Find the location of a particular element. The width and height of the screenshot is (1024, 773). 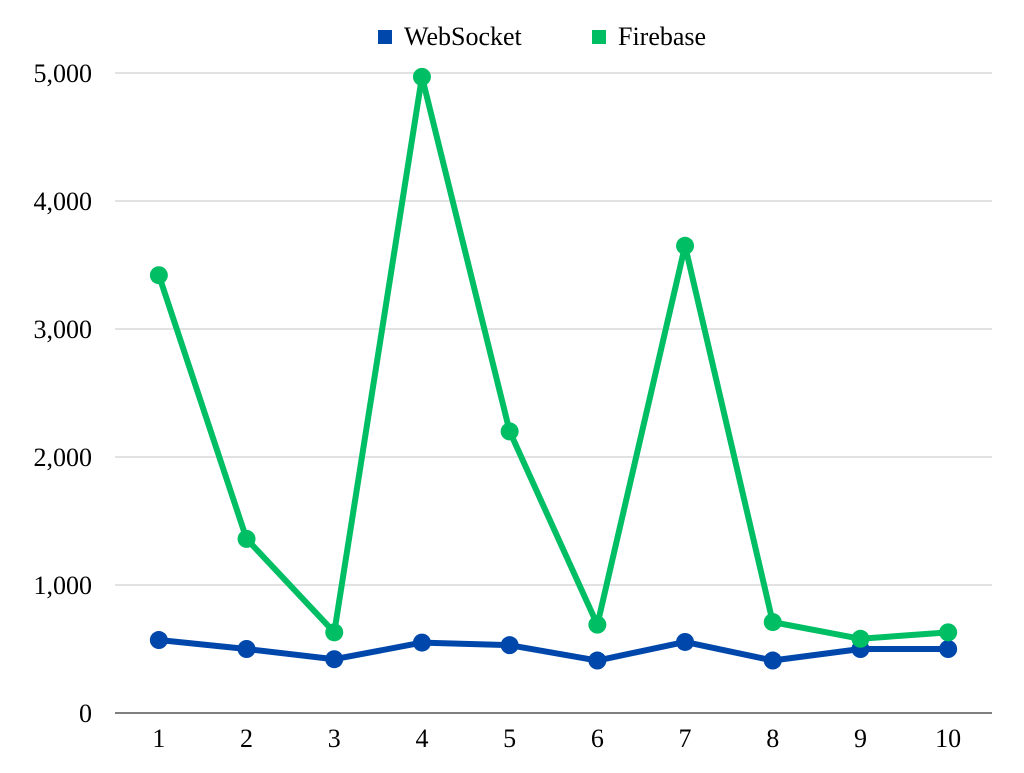

series-line is located at coordinates (553, 650).